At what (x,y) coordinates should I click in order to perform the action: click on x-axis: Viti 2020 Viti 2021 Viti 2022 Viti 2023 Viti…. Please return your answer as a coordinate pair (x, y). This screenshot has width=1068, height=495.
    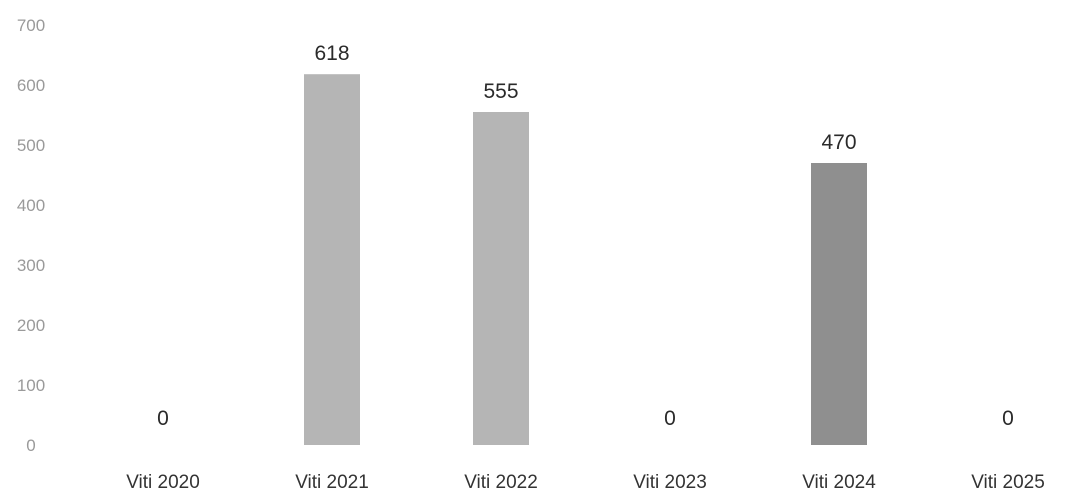
    Looking at the image, I should click on (585, 482).